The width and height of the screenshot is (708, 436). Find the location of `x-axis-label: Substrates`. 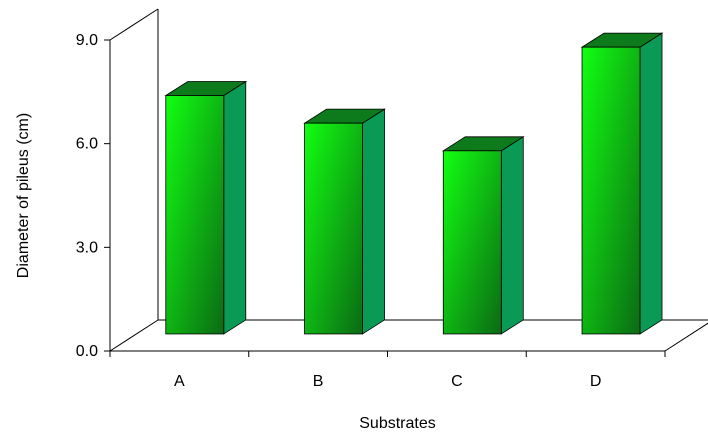

x-axis-label: Substrates is located at coordinates (397, 423).